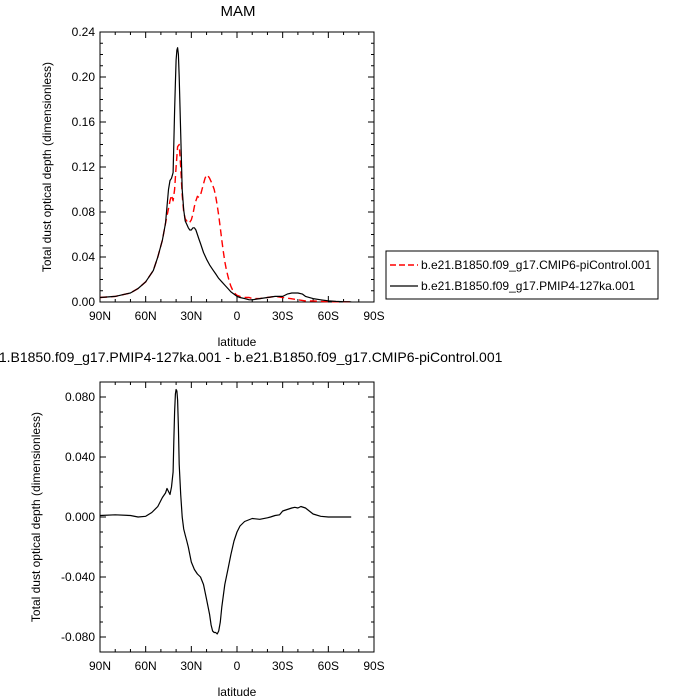 The width and height of the screenshot is (700, 700). I want to click on legend-label-picontrol: b.e21.B1850.f09_g17.CMIP6-piControl.001, so click(536, 265).